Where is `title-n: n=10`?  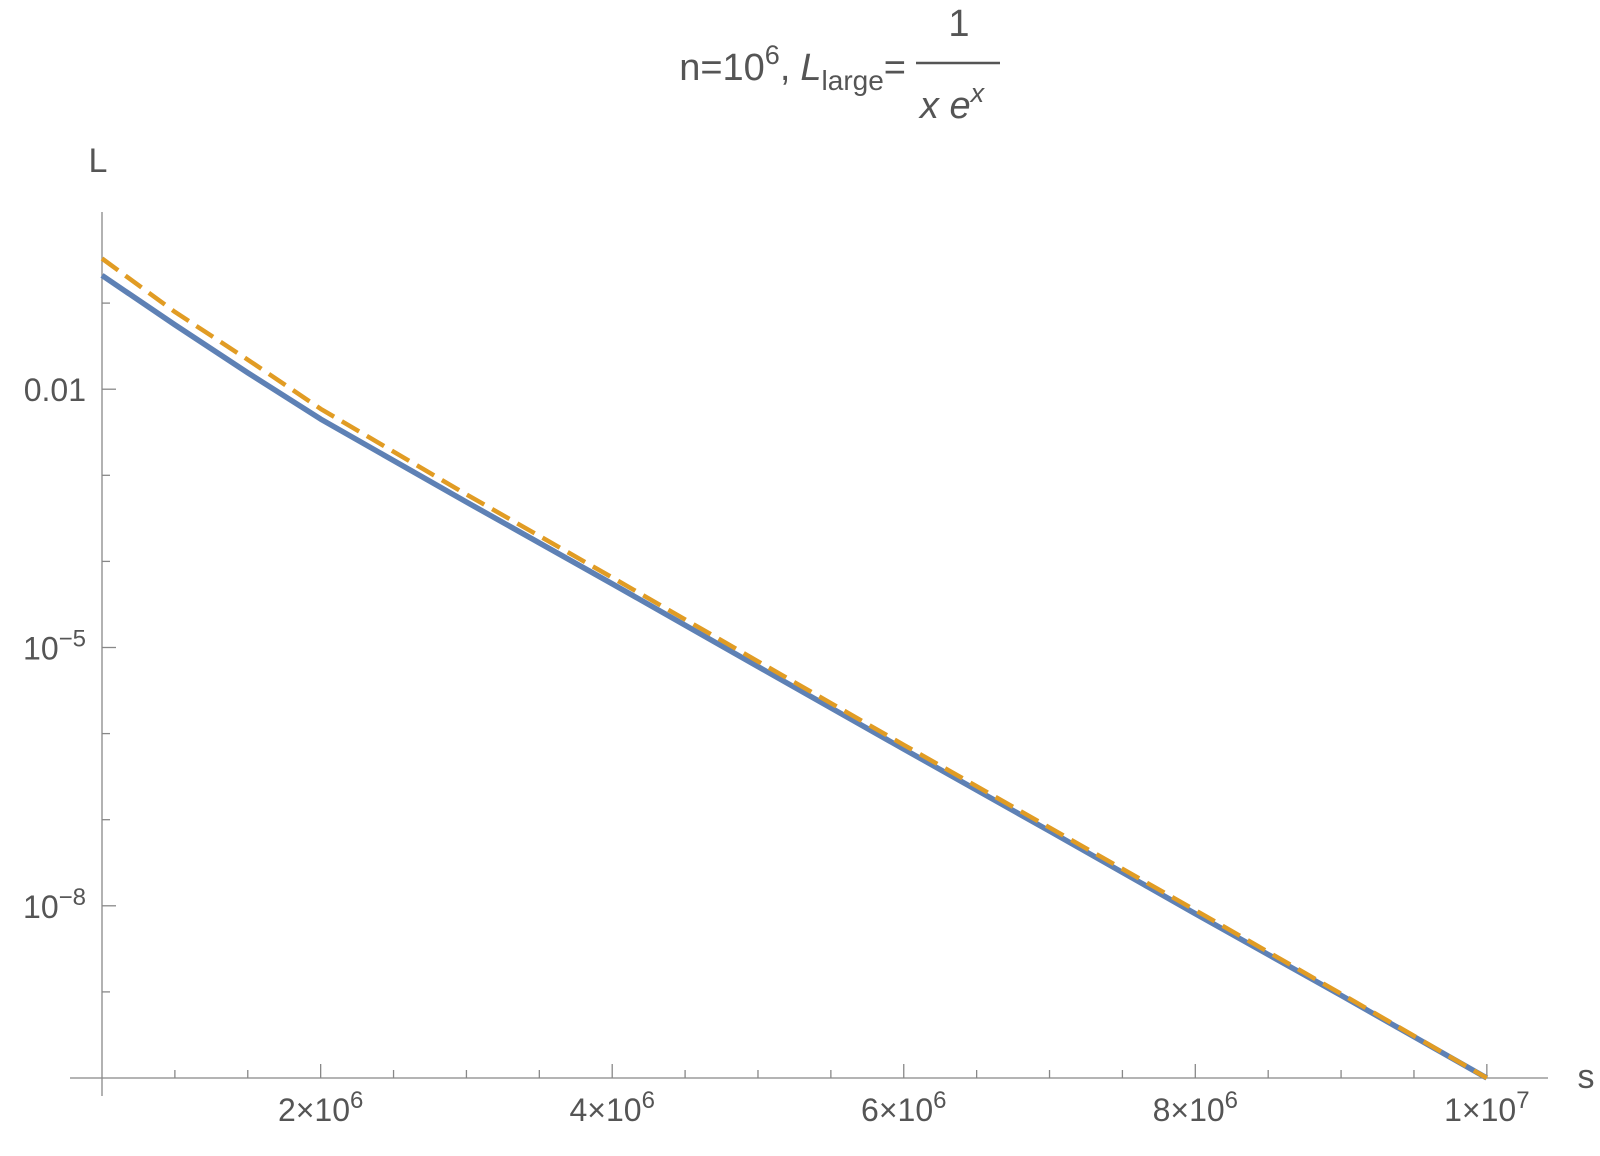 title-n: n=10 is located at coordinates (722, 68).